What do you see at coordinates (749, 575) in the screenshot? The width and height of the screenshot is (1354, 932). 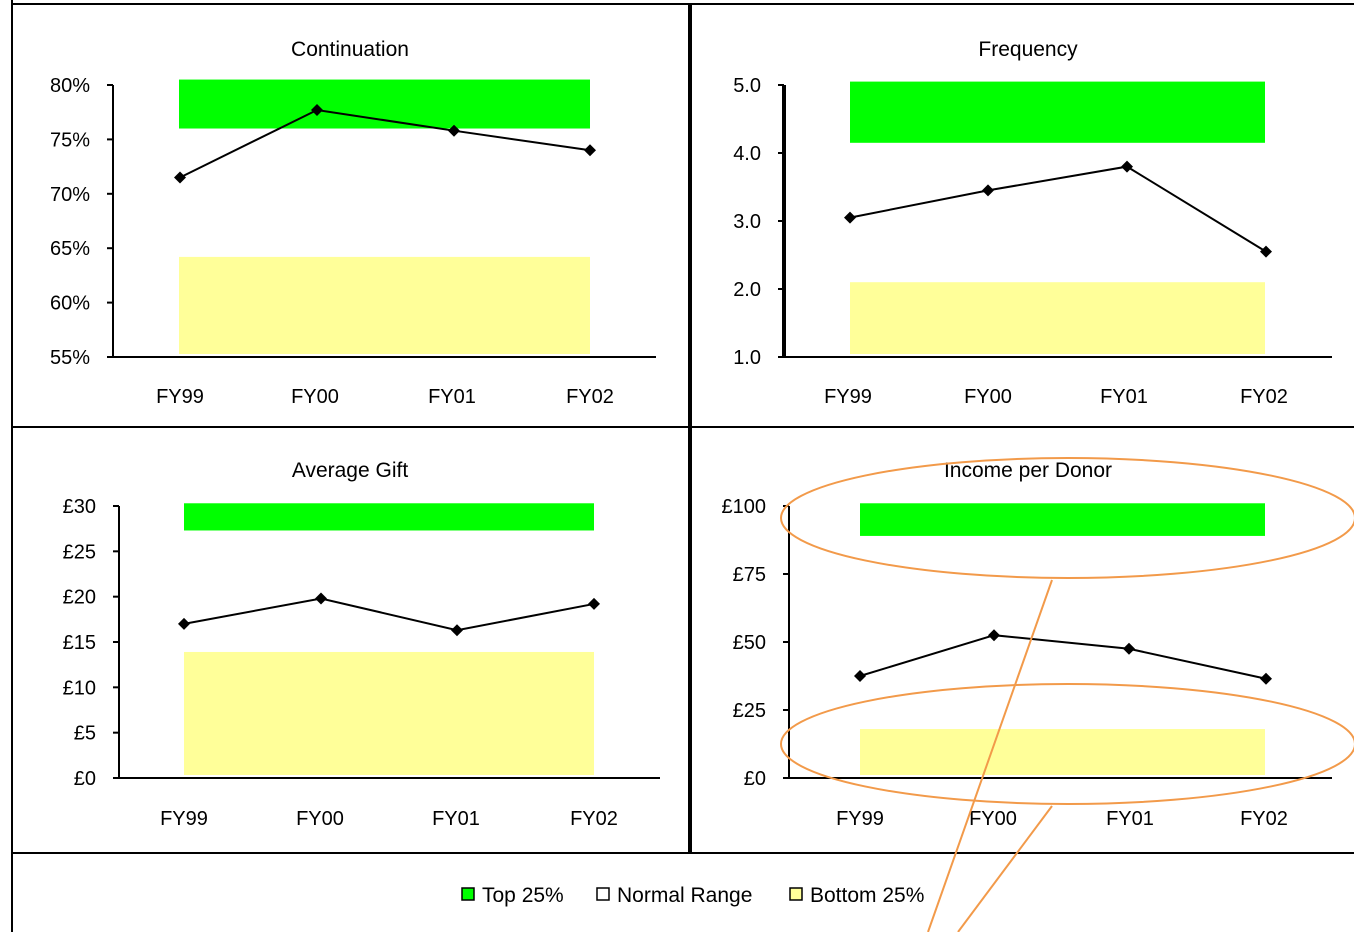 I see `y-tick-label: £75` at bounding box center [749, 575].